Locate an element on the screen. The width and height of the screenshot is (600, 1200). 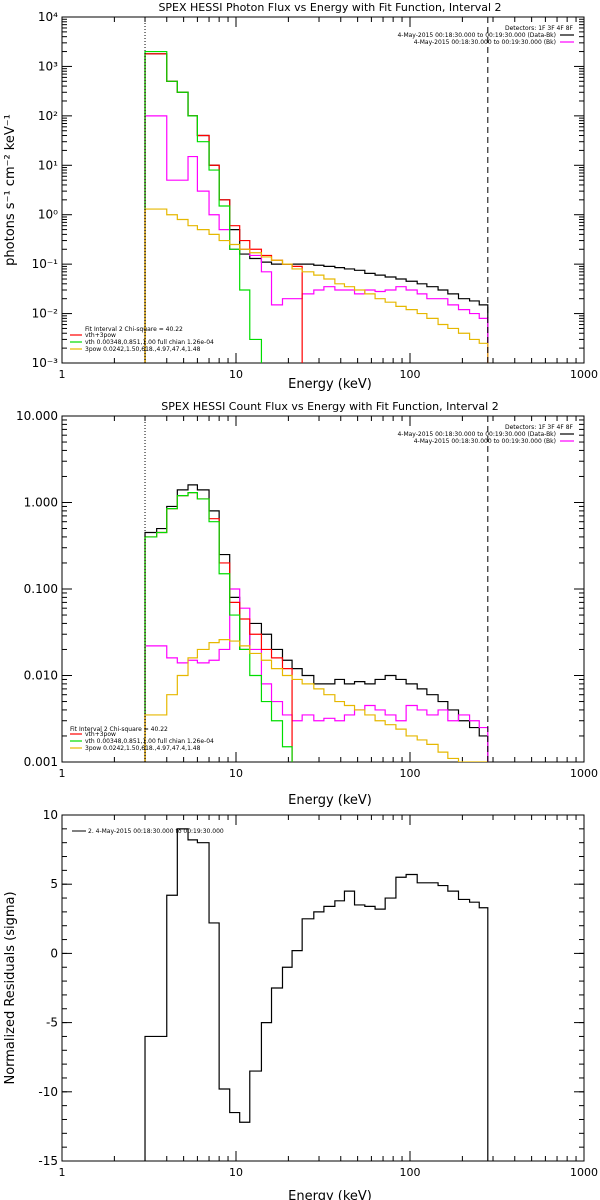
y-tick-label: 10² is located at coordinates (48, 116).